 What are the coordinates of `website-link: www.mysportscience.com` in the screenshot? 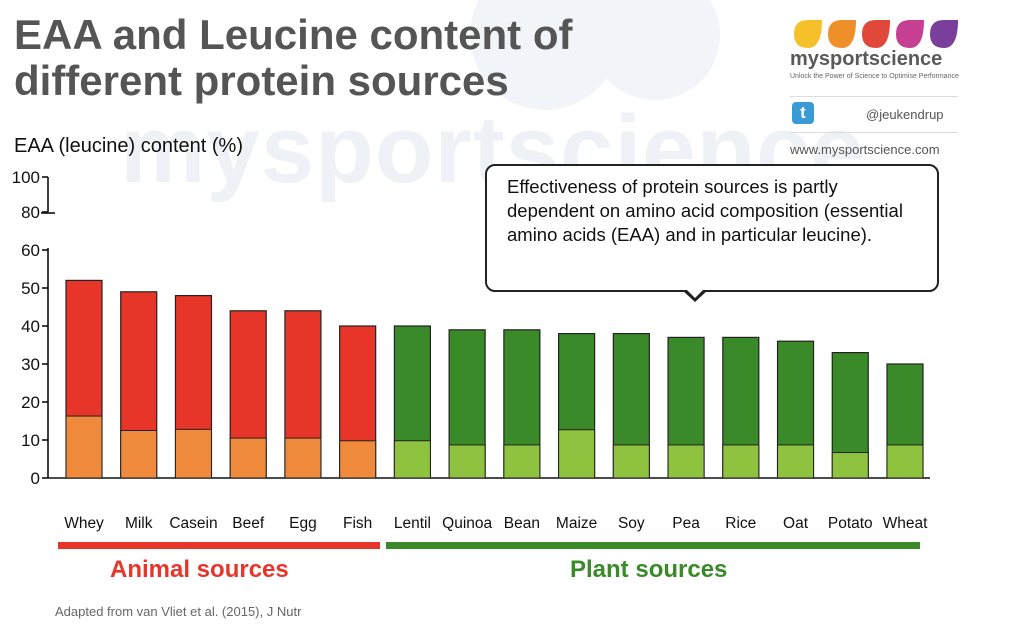 It's located at (865, 149).